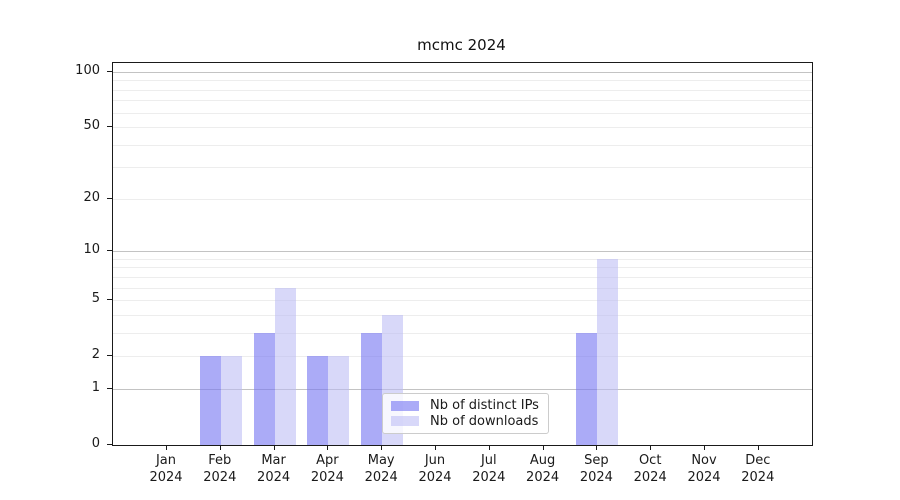  What do you see at coordinates (274, 469) in the screenshot?
I see `x-tick-label: Mar 2024` at bounding box center [274, 469].